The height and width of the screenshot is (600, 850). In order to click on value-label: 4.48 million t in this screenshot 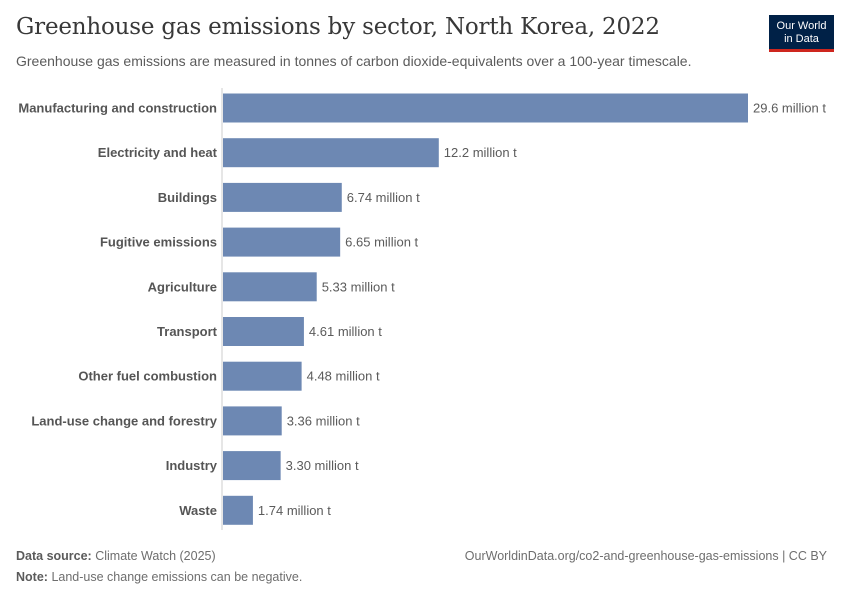, I will do `click(343, 376)`.